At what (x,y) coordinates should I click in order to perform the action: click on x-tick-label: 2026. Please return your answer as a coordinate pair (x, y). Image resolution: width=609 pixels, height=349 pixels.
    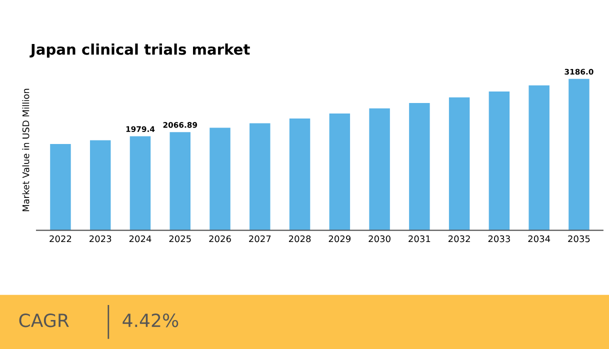
    Looking at the image, I should click on (220, 238).